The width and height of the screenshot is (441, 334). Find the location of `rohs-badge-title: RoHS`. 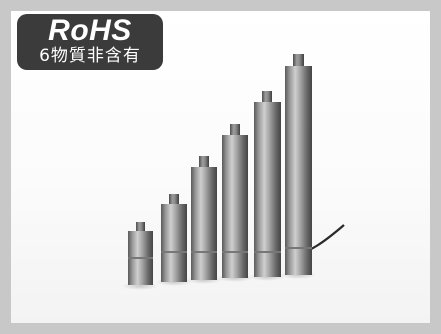

rohs-badge-title: RoHS is located at coordinates (90, 30).